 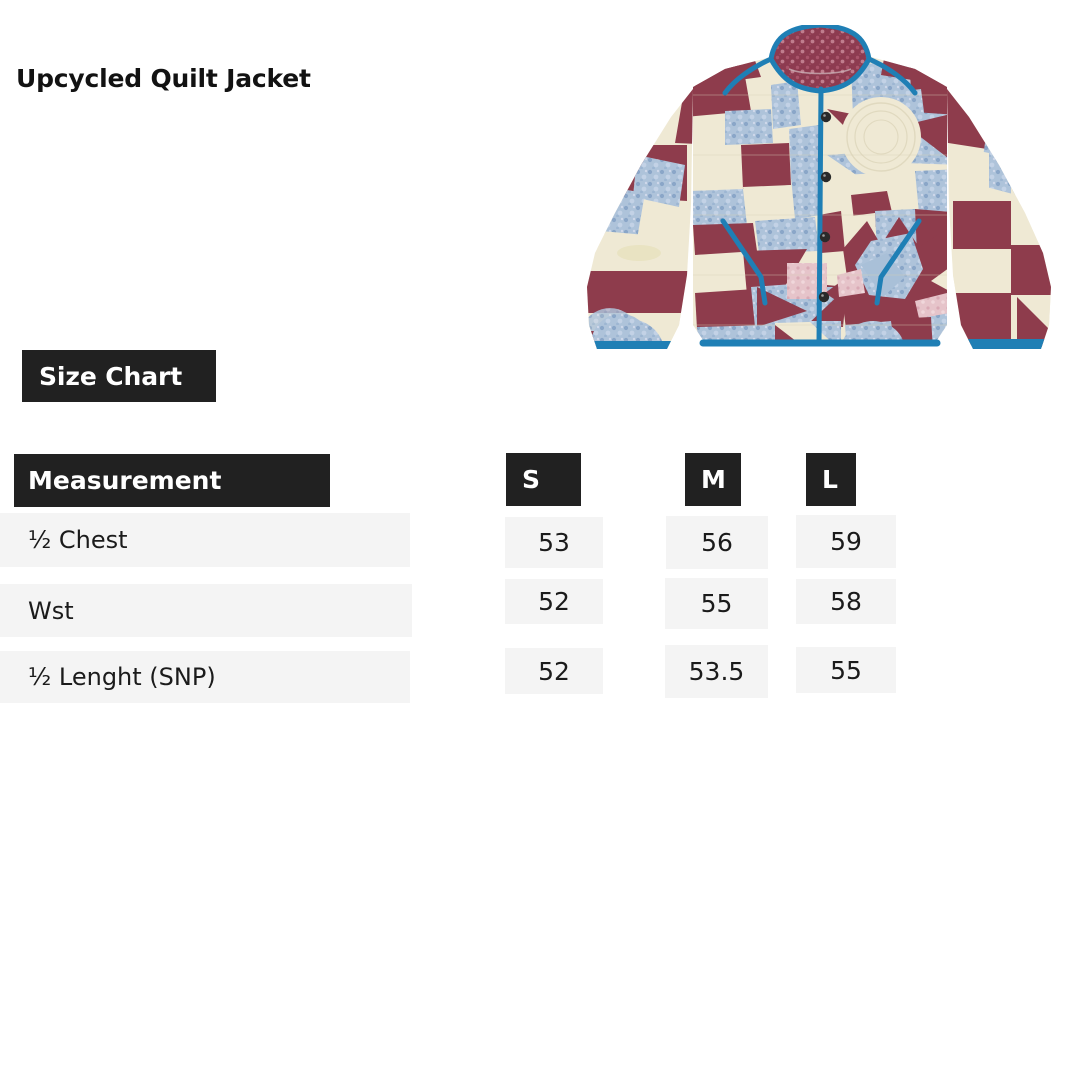 What do you see at coordinates (846, 601) in the screenshot?
I see `cell-wst-l: 58` at bounding box center [846, 601].